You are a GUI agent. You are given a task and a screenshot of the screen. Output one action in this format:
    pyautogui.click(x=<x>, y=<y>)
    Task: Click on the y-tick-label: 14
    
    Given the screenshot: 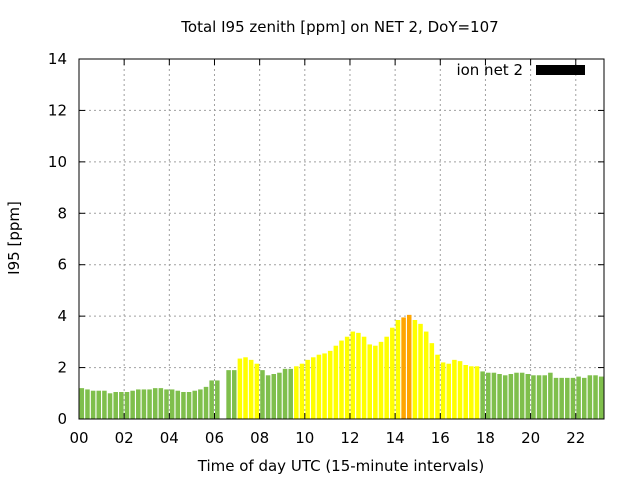 What is the action you would take?
    pyautogui.click(x=57, y=59)
    